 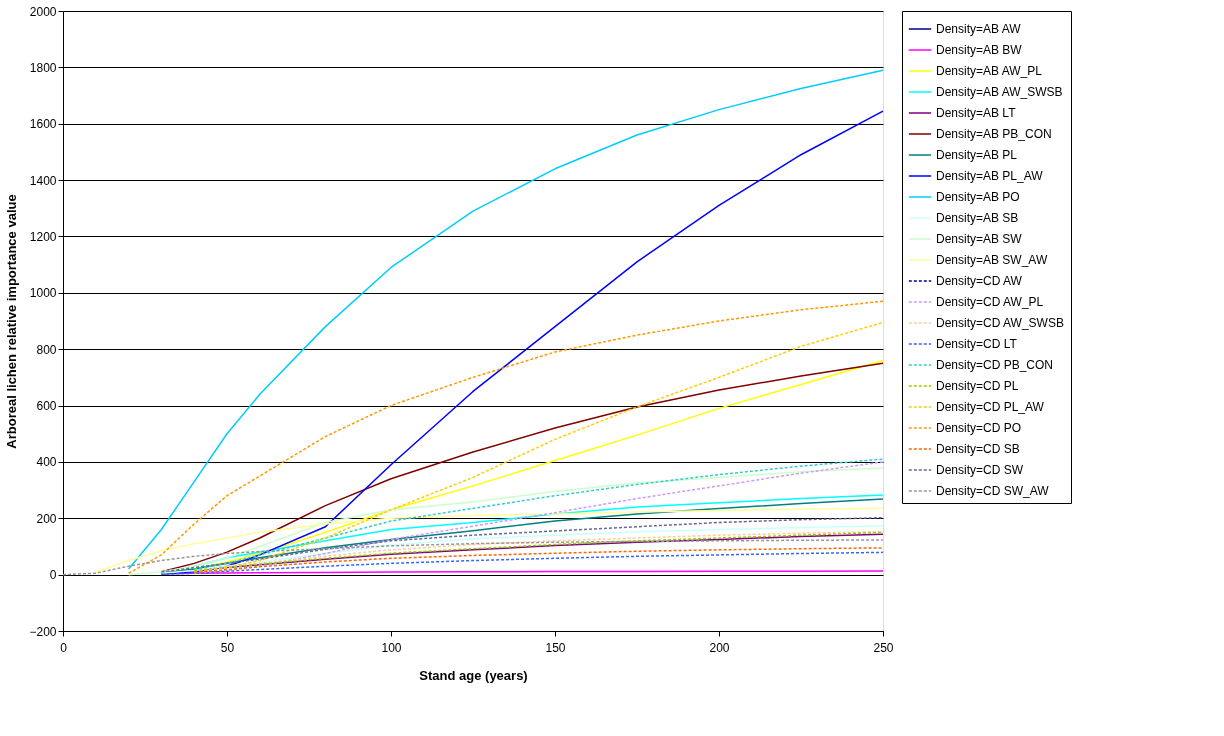 What do you see at coordinates (979, 428) in the screenshot?
I see `legend-label: Density=CD PO` at bounding box center [979, 428].